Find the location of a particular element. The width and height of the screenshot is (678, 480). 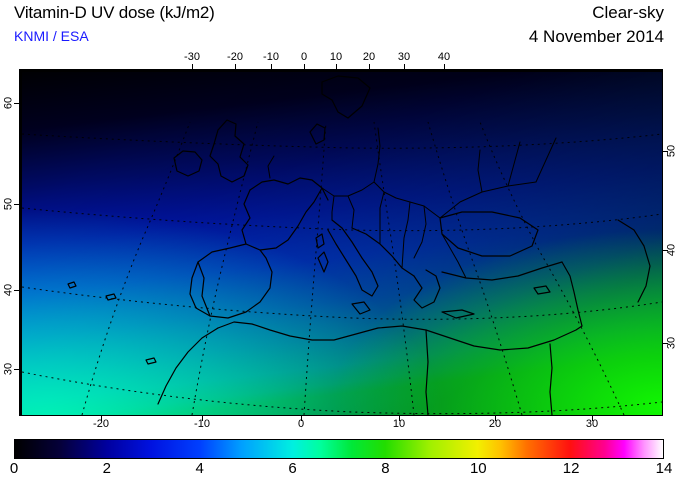

colorbar-tick-label-7: 14 is located at coordinates (664, 468).